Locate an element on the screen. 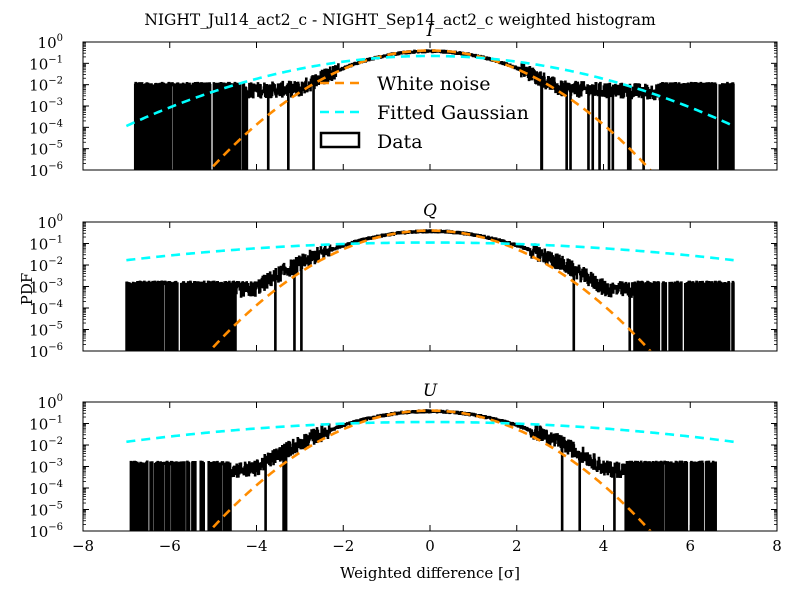 The width and height of the screenshot is (800, 600). x-tick-label: 6 is located at coordinates (690, 546).